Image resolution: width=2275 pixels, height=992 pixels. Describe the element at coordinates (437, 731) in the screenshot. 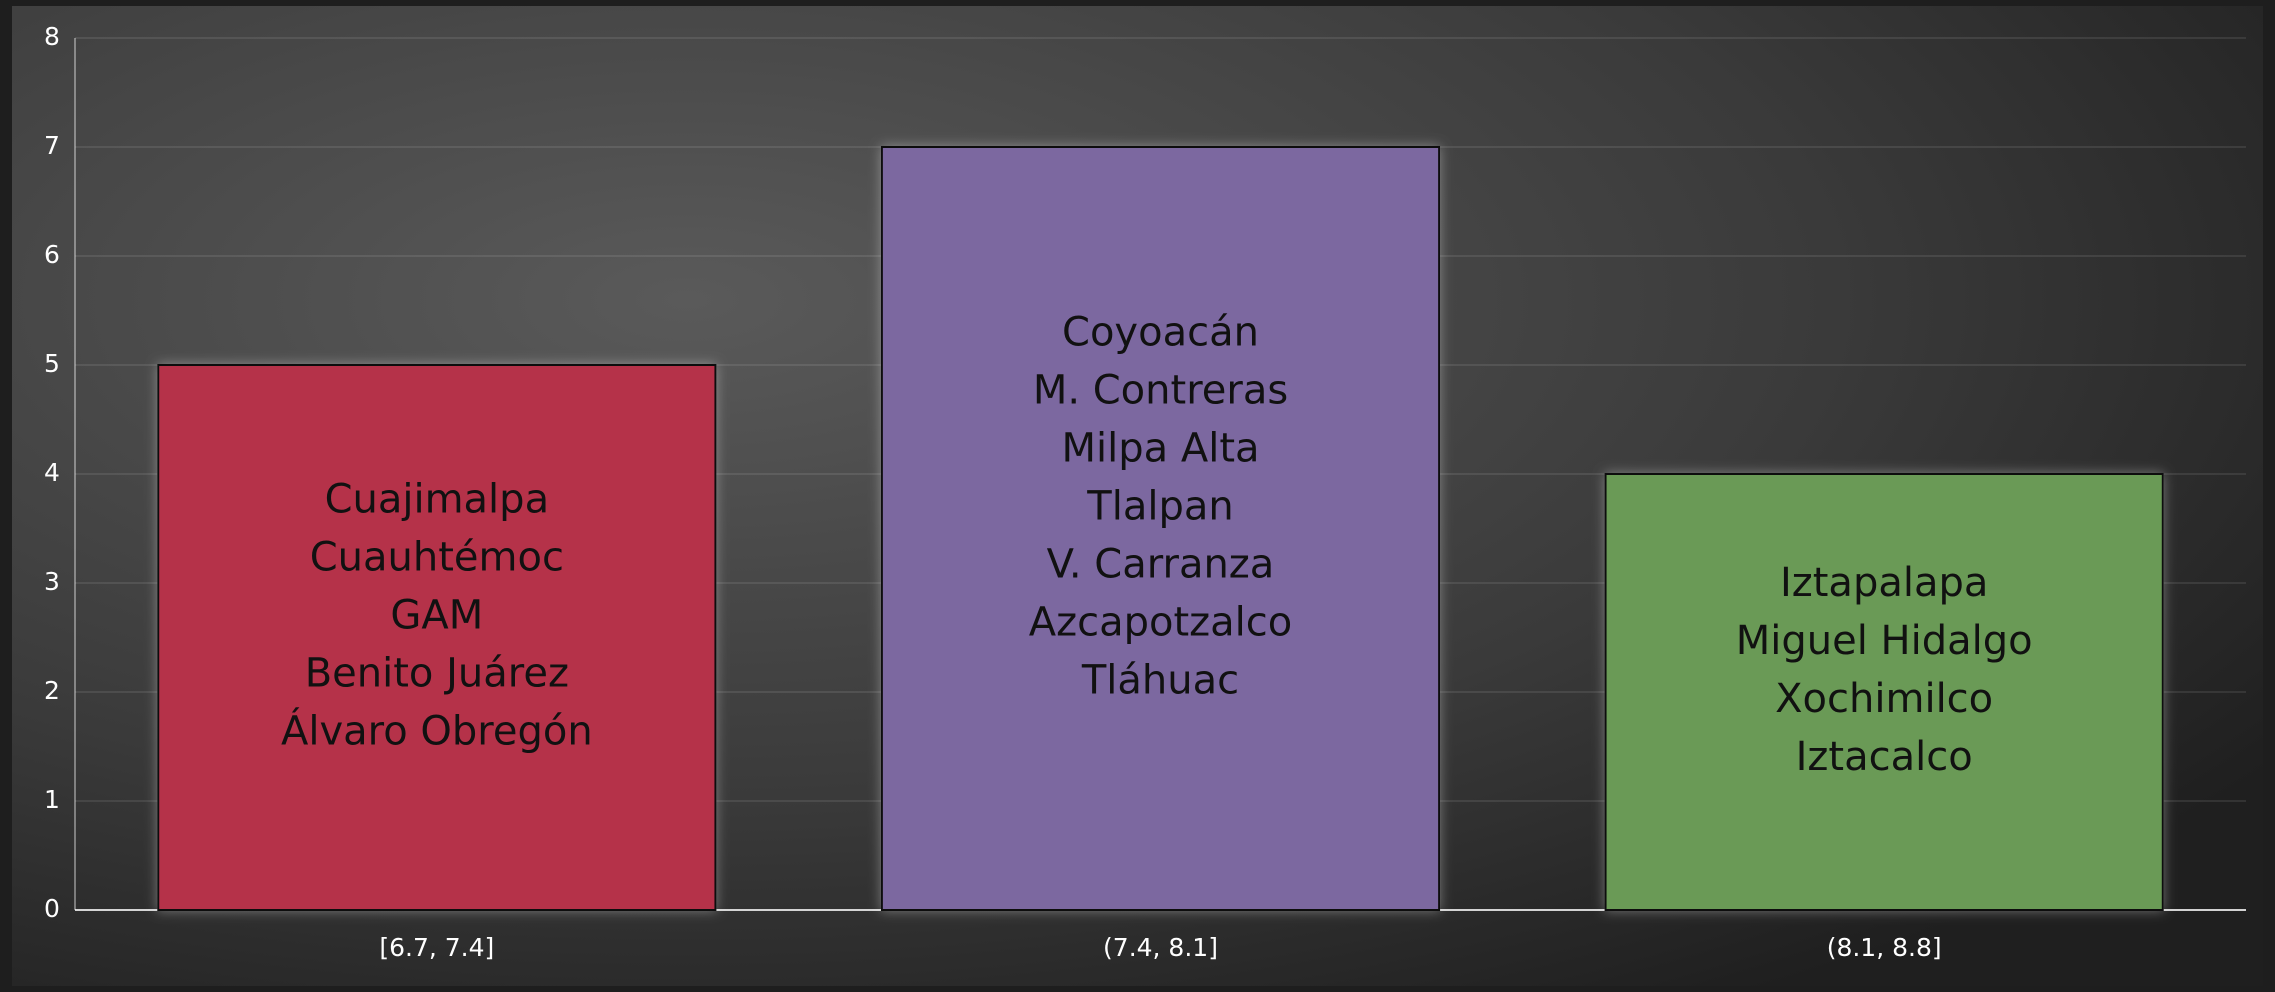

I see `bar-label: Álvaro Obregón` at that location.